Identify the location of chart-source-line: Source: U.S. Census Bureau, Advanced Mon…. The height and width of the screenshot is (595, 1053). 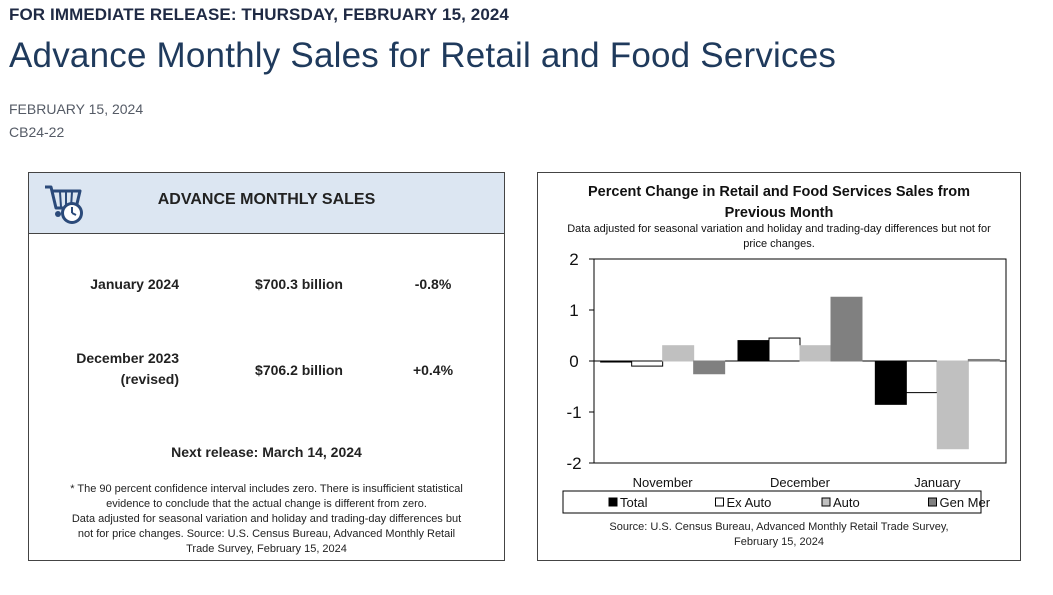
(779, 527).